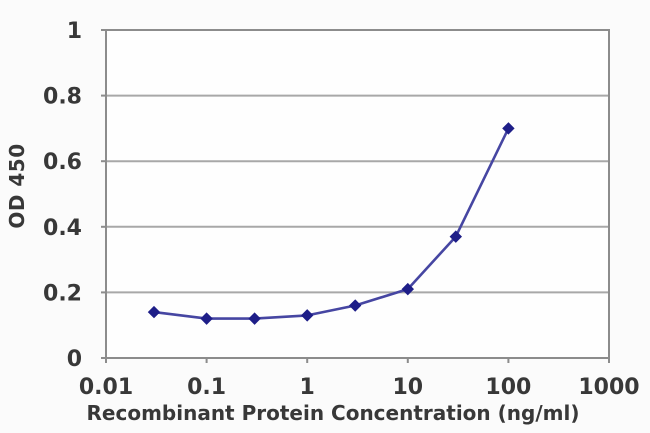 The image size is (650, 433). What do you see at coordinates (407, 387) in the screenshot?
I see `x-tick-label: 10` at bounding box center [407, 387].